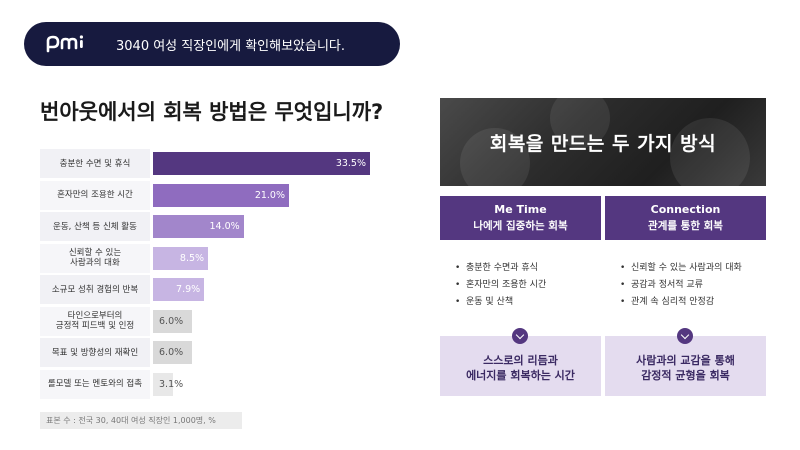 This screenshot has width=800, height=450. Describe the element at coordinates (95, 352) in the screenshot. I see `category-label: 목표 및 방향성의 재확인` at that location.